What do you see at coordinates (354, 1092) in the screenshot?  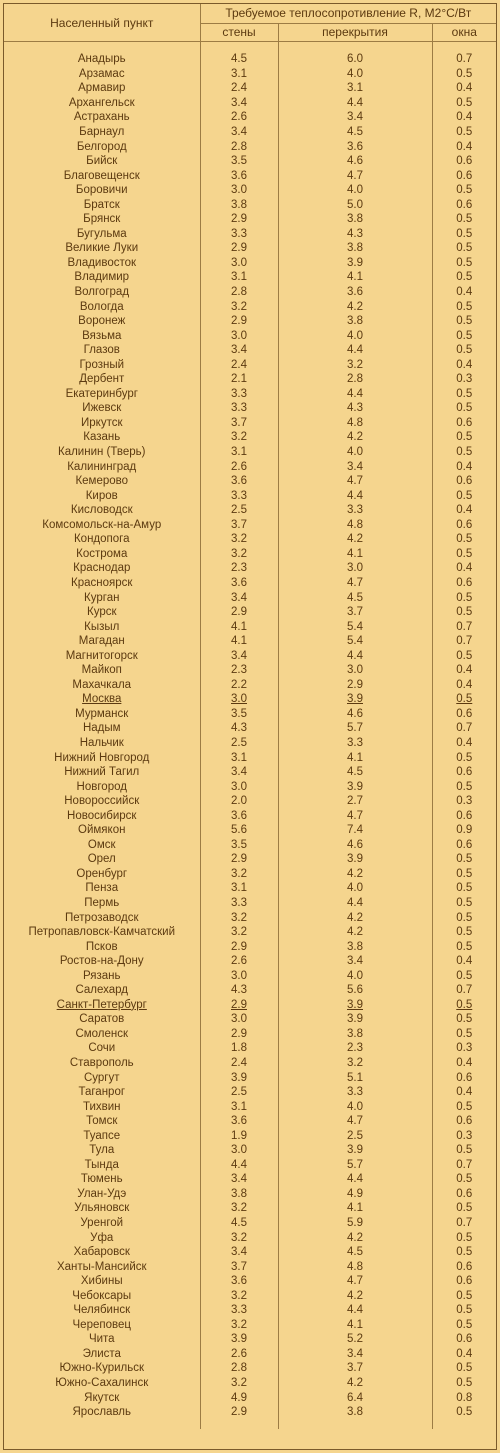 I see `ceilings-cell: 3.3` at bounding box center [354, 1092].